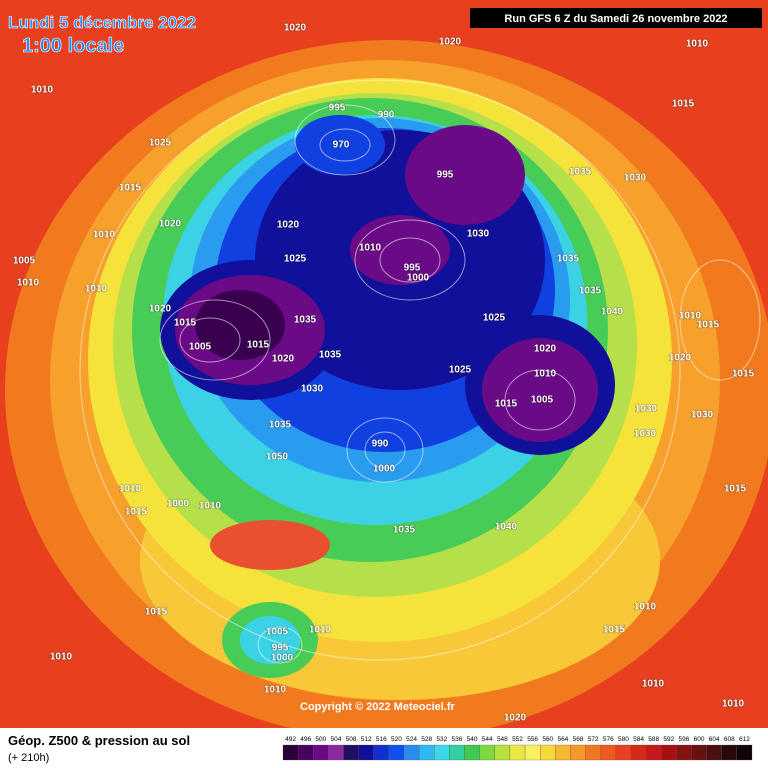 This screenshot has height=768, width=768. Describe the element at coordinates (472, 739) in the screenshot. I see `scale-label: 540` at that location.